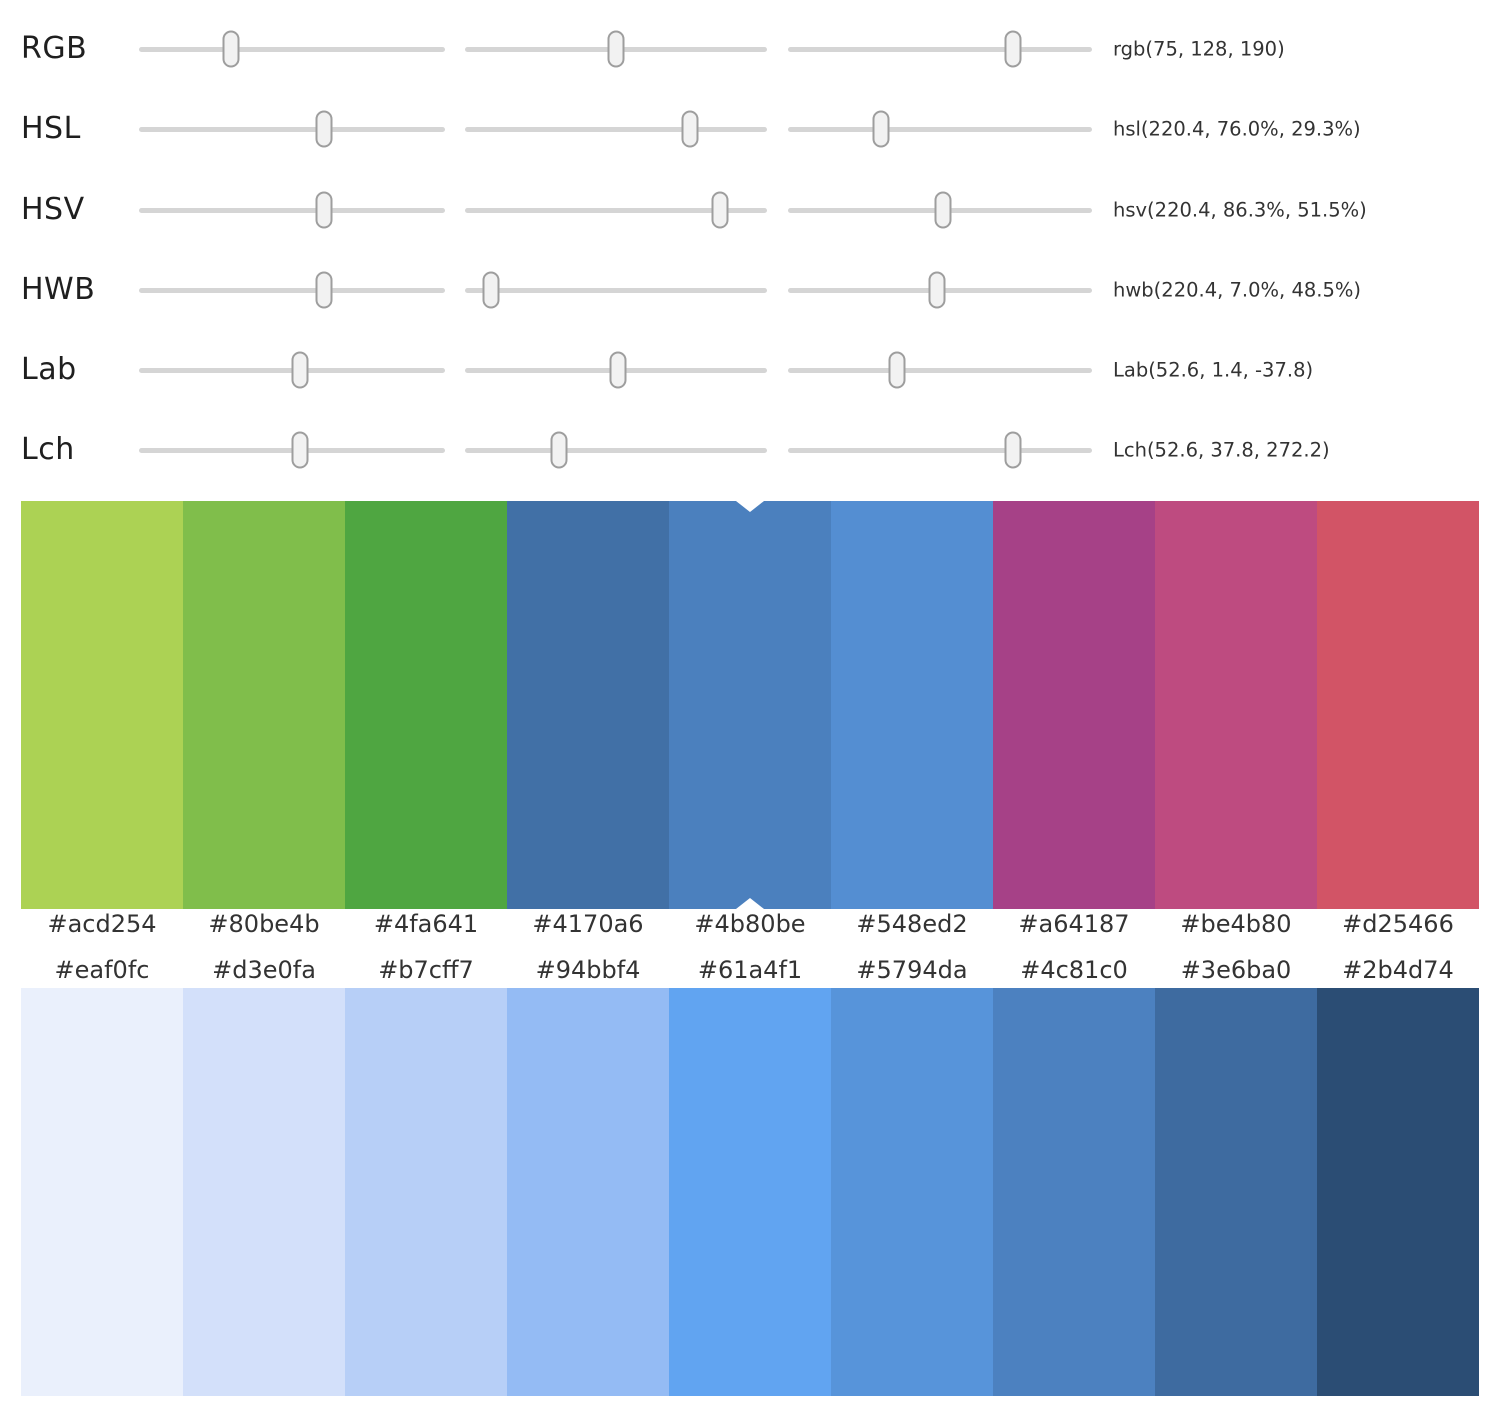 Image resolution: width=1501 pixels, height=1415 pixels. What do you see at coordinates (324, 129) in the screenshot?
I see `hsl-h-slider-thumb` at bounding box center [324, 129].